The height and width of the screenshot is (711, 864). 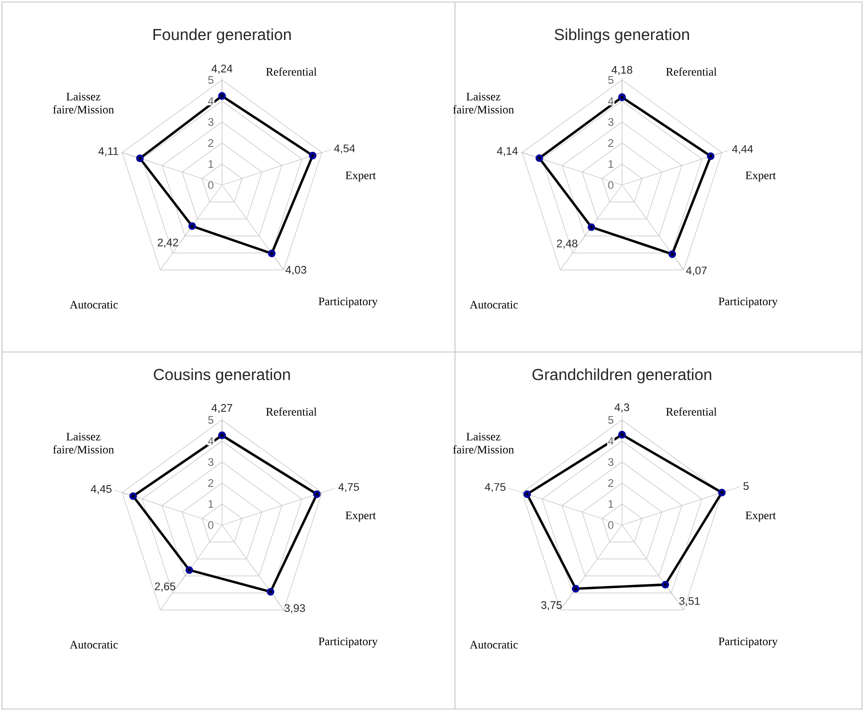 I want to click on chart-title: Siblings generation, so click(x=621, y=36).